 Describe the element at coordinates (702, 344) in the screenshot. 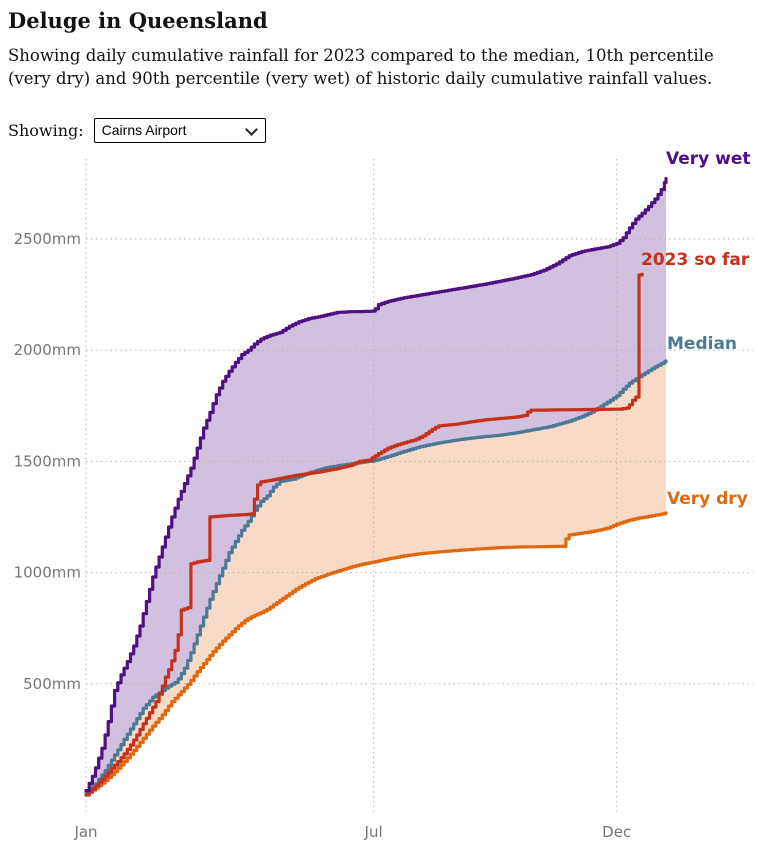

I see `series-label-median: Median` at that location.